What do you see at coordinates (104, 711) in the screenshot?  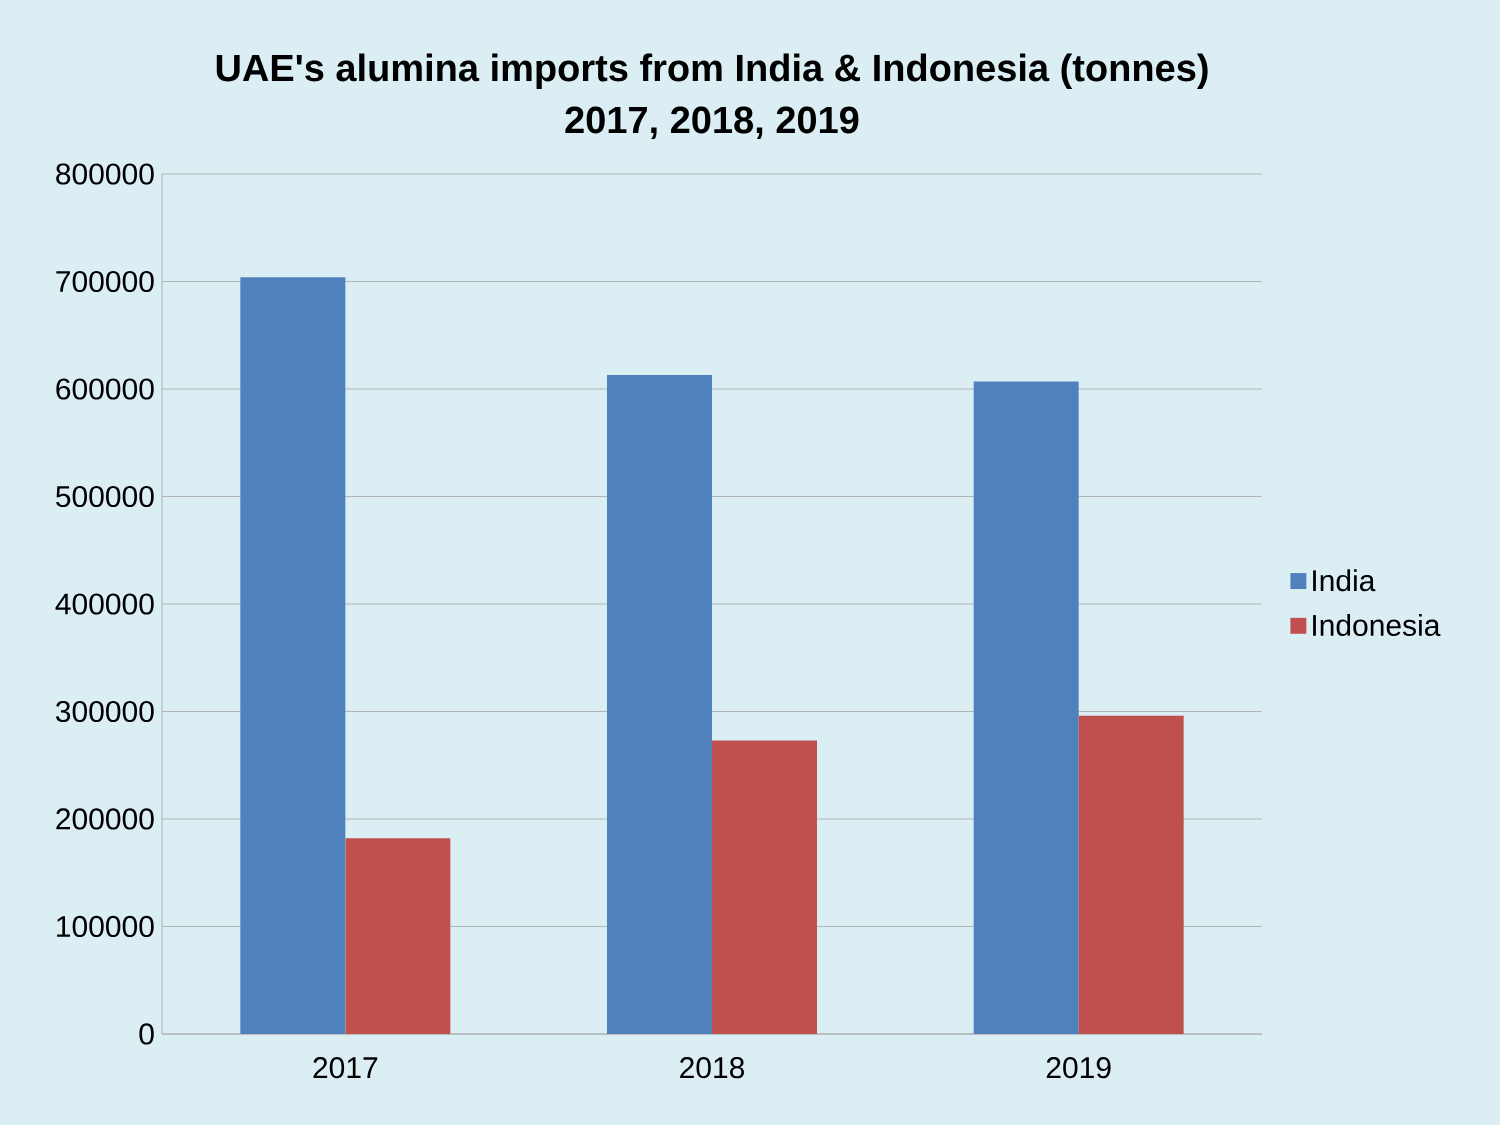 I see `y-tick-label: 300000` at bounding box center [104, 711].